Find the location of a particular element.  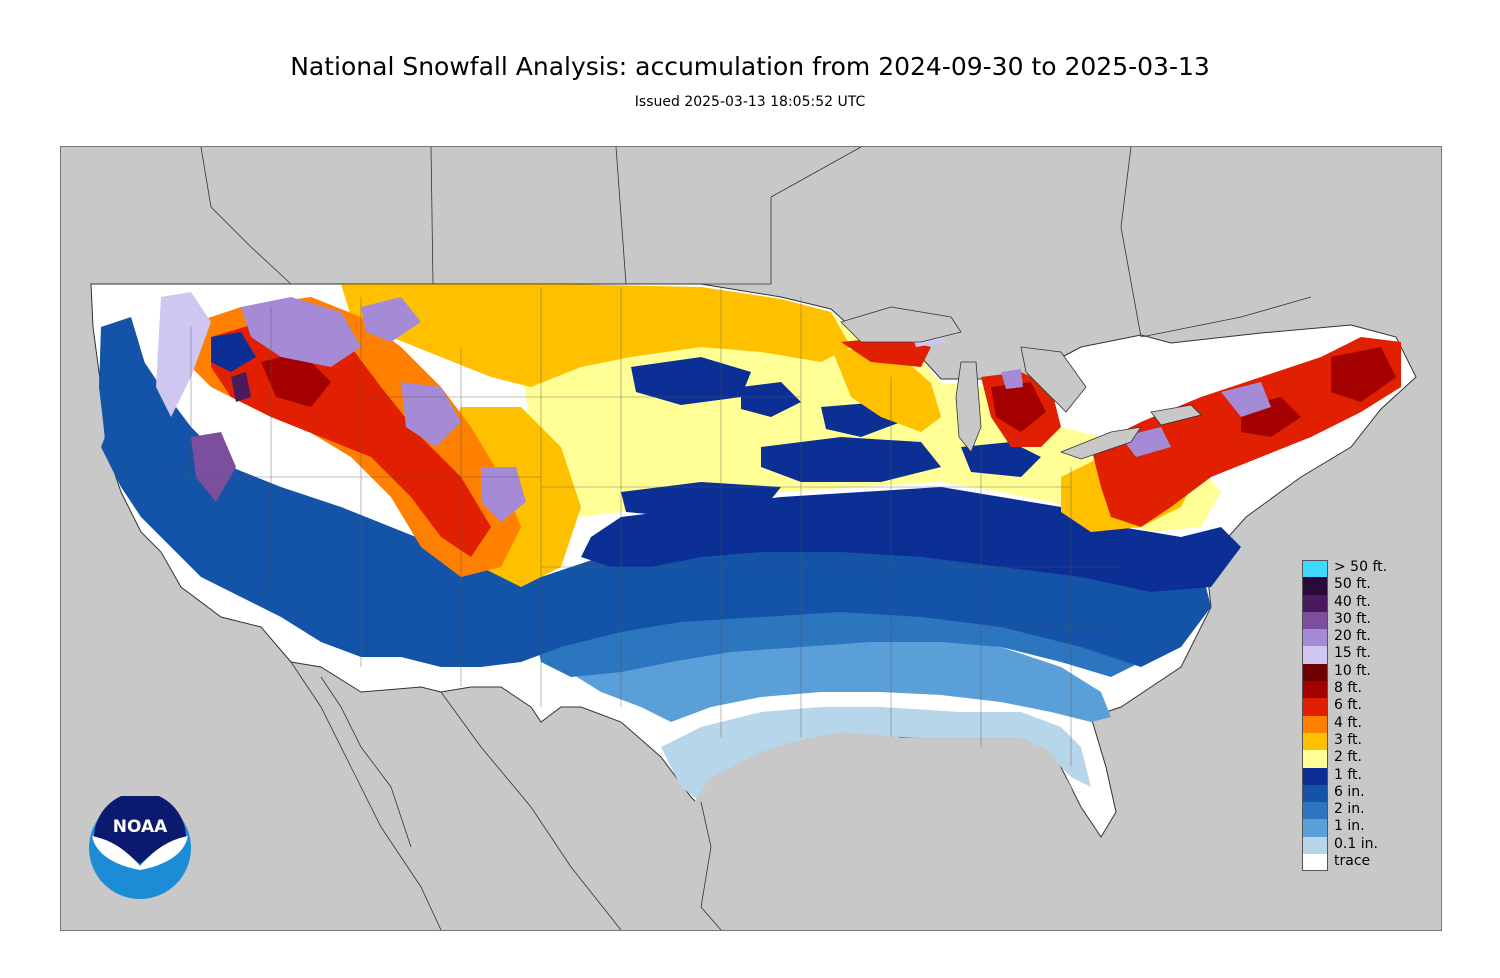

legend-label: 20 ft. is located at coordinates (1352, 636).